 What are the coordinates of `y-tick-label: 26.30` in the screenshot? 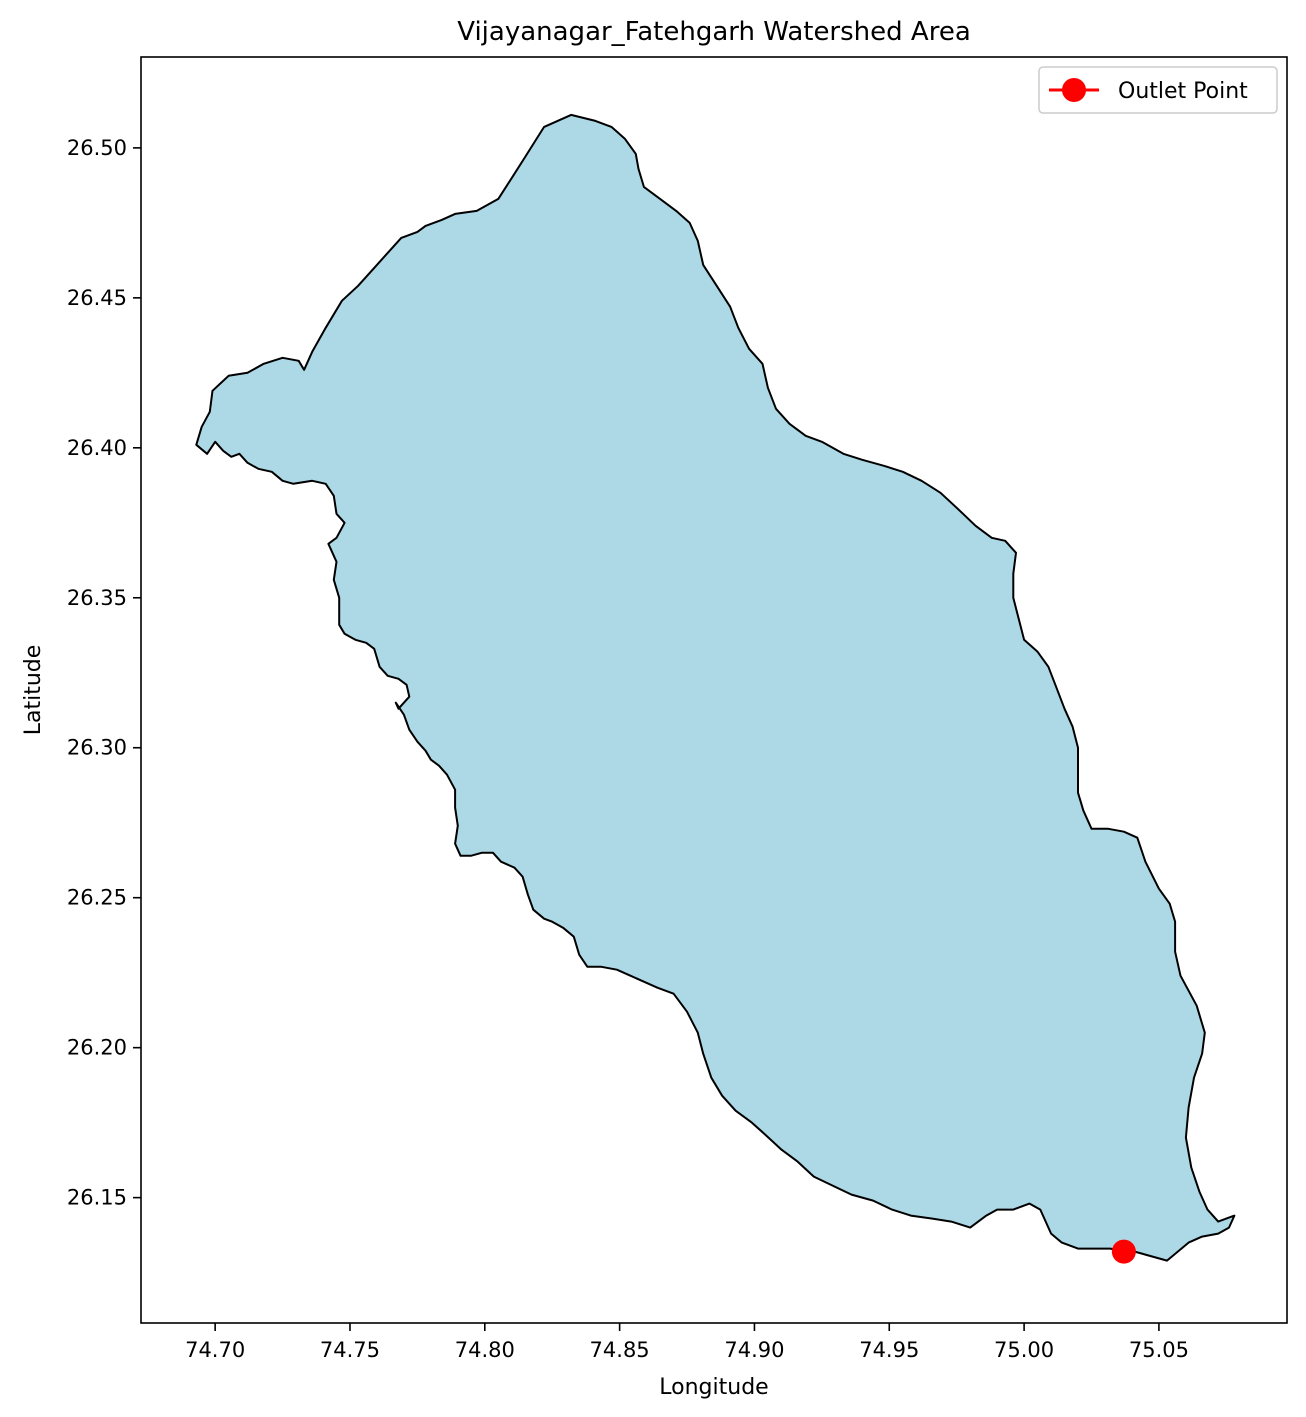 It's located at (97, 748).